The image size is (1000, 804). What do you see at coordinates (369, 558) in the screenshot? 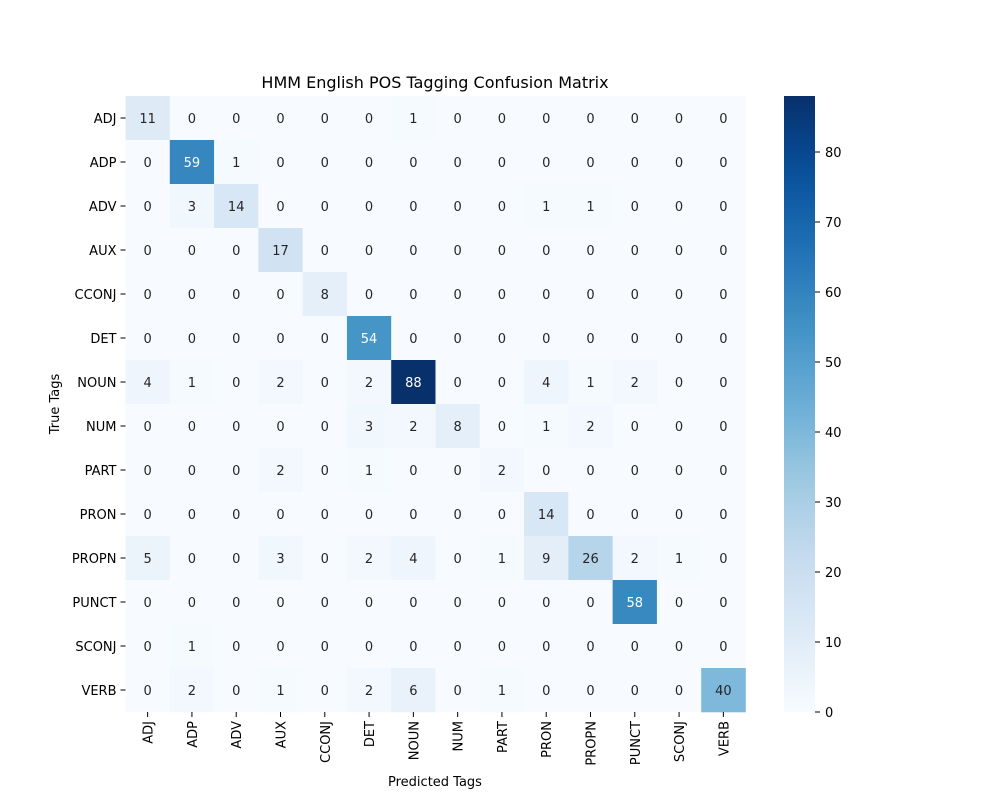
I see `heatmap-cell-propn-det` at bounding box center [369, 558].